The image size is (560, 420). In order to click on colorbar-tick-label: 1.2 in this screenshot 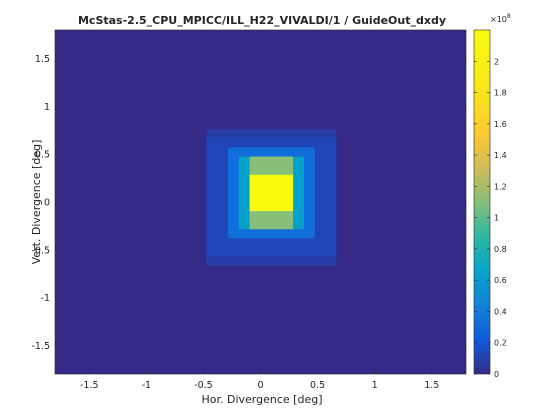, I will do `click(500, 186)`.